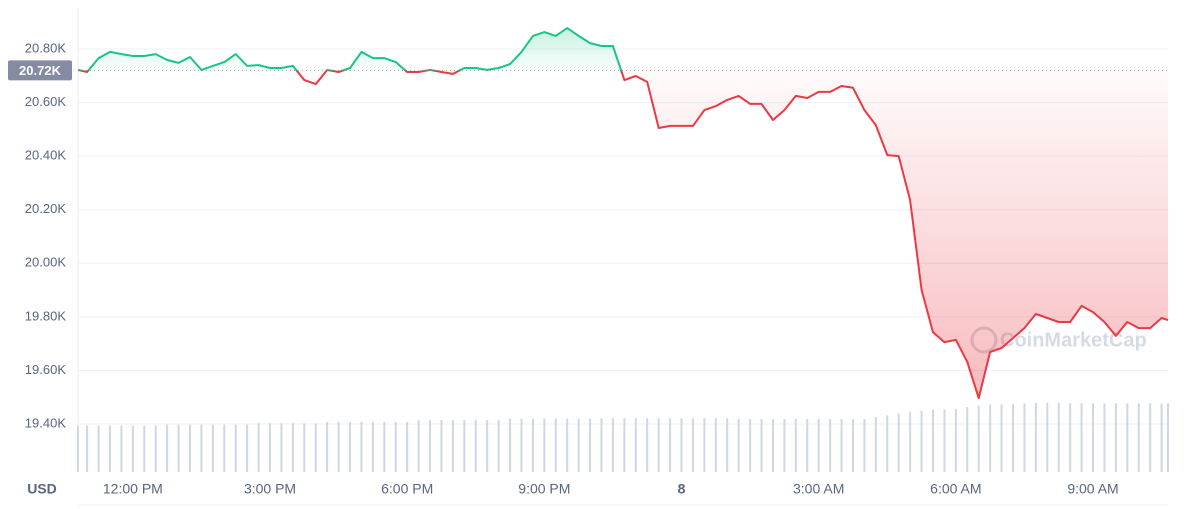 The width and height of the screenshot is (1195, 509). Describe the element at coordinates (133, 489) in the screenshot. I see `x-tick-label: 12:00 PM` at that location.